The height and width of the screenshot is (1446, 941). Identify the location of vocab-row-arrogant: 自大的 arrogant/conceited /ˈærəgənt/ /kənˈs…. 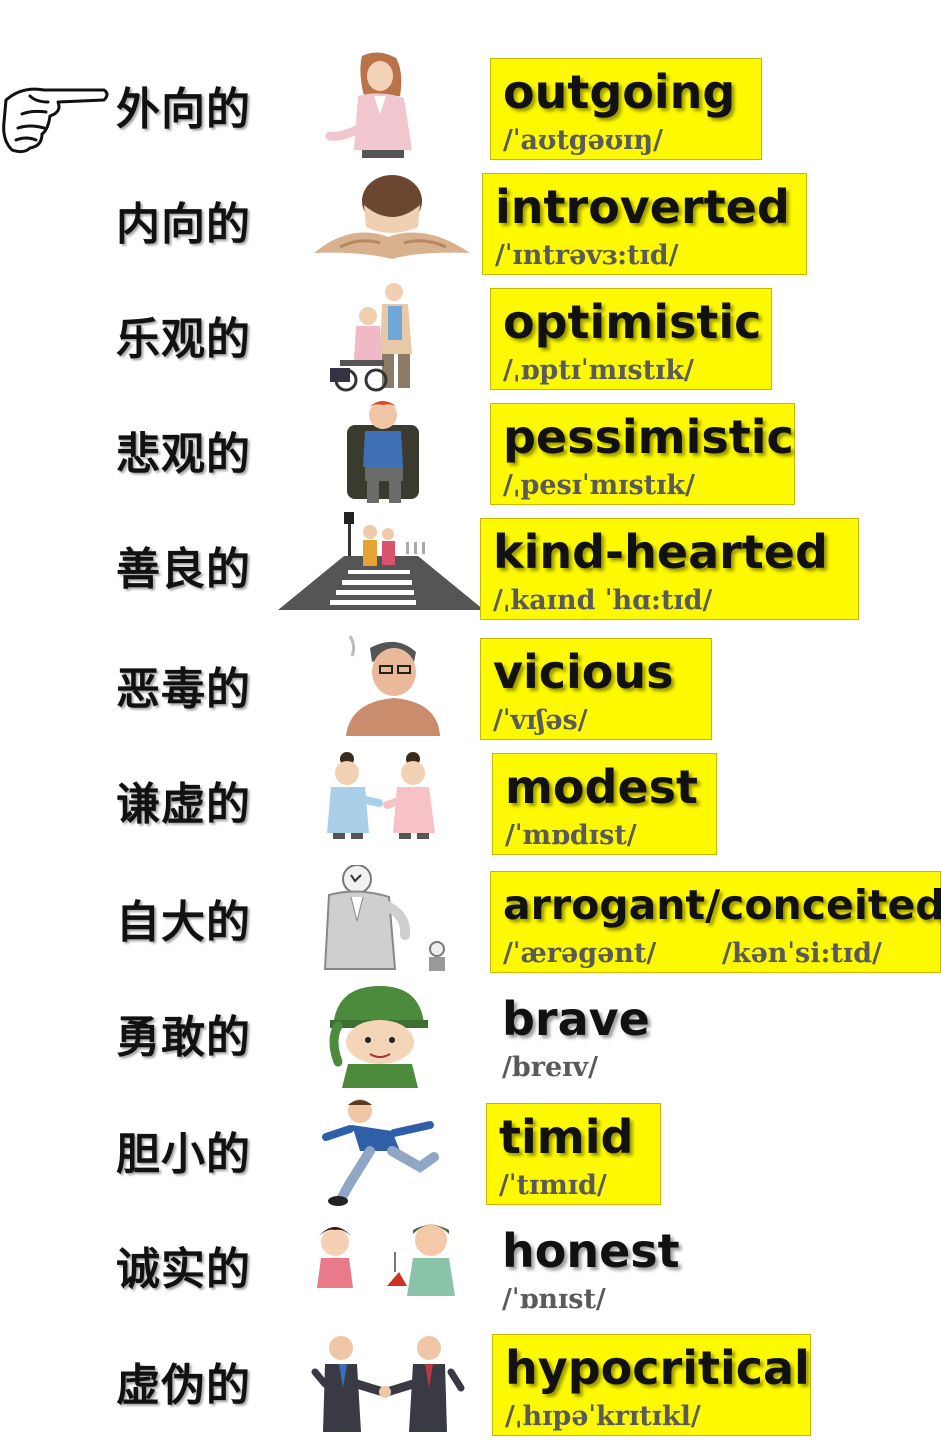
(470, 920).